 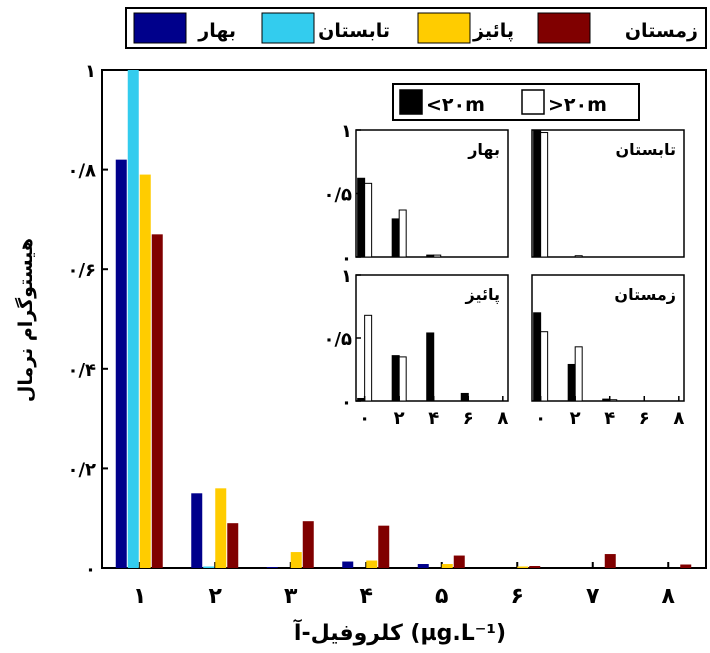 I want to click on x-tick-label: ۸, so click(x=669, y=596).